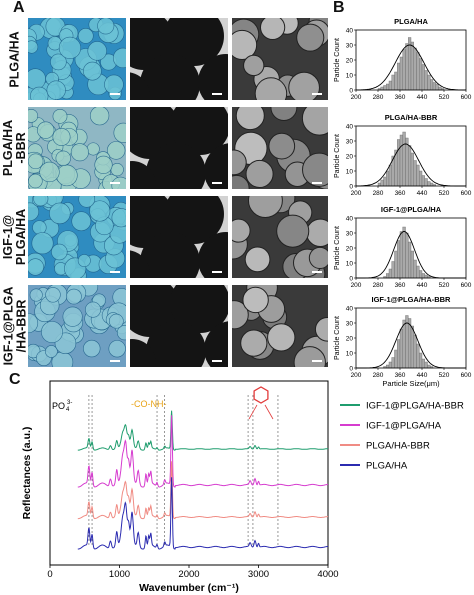 Image resolution: width=474 pixels, height=595 pixels. I want to click on y-axis-label: Reflectances (a.u.), so click(27, 473).